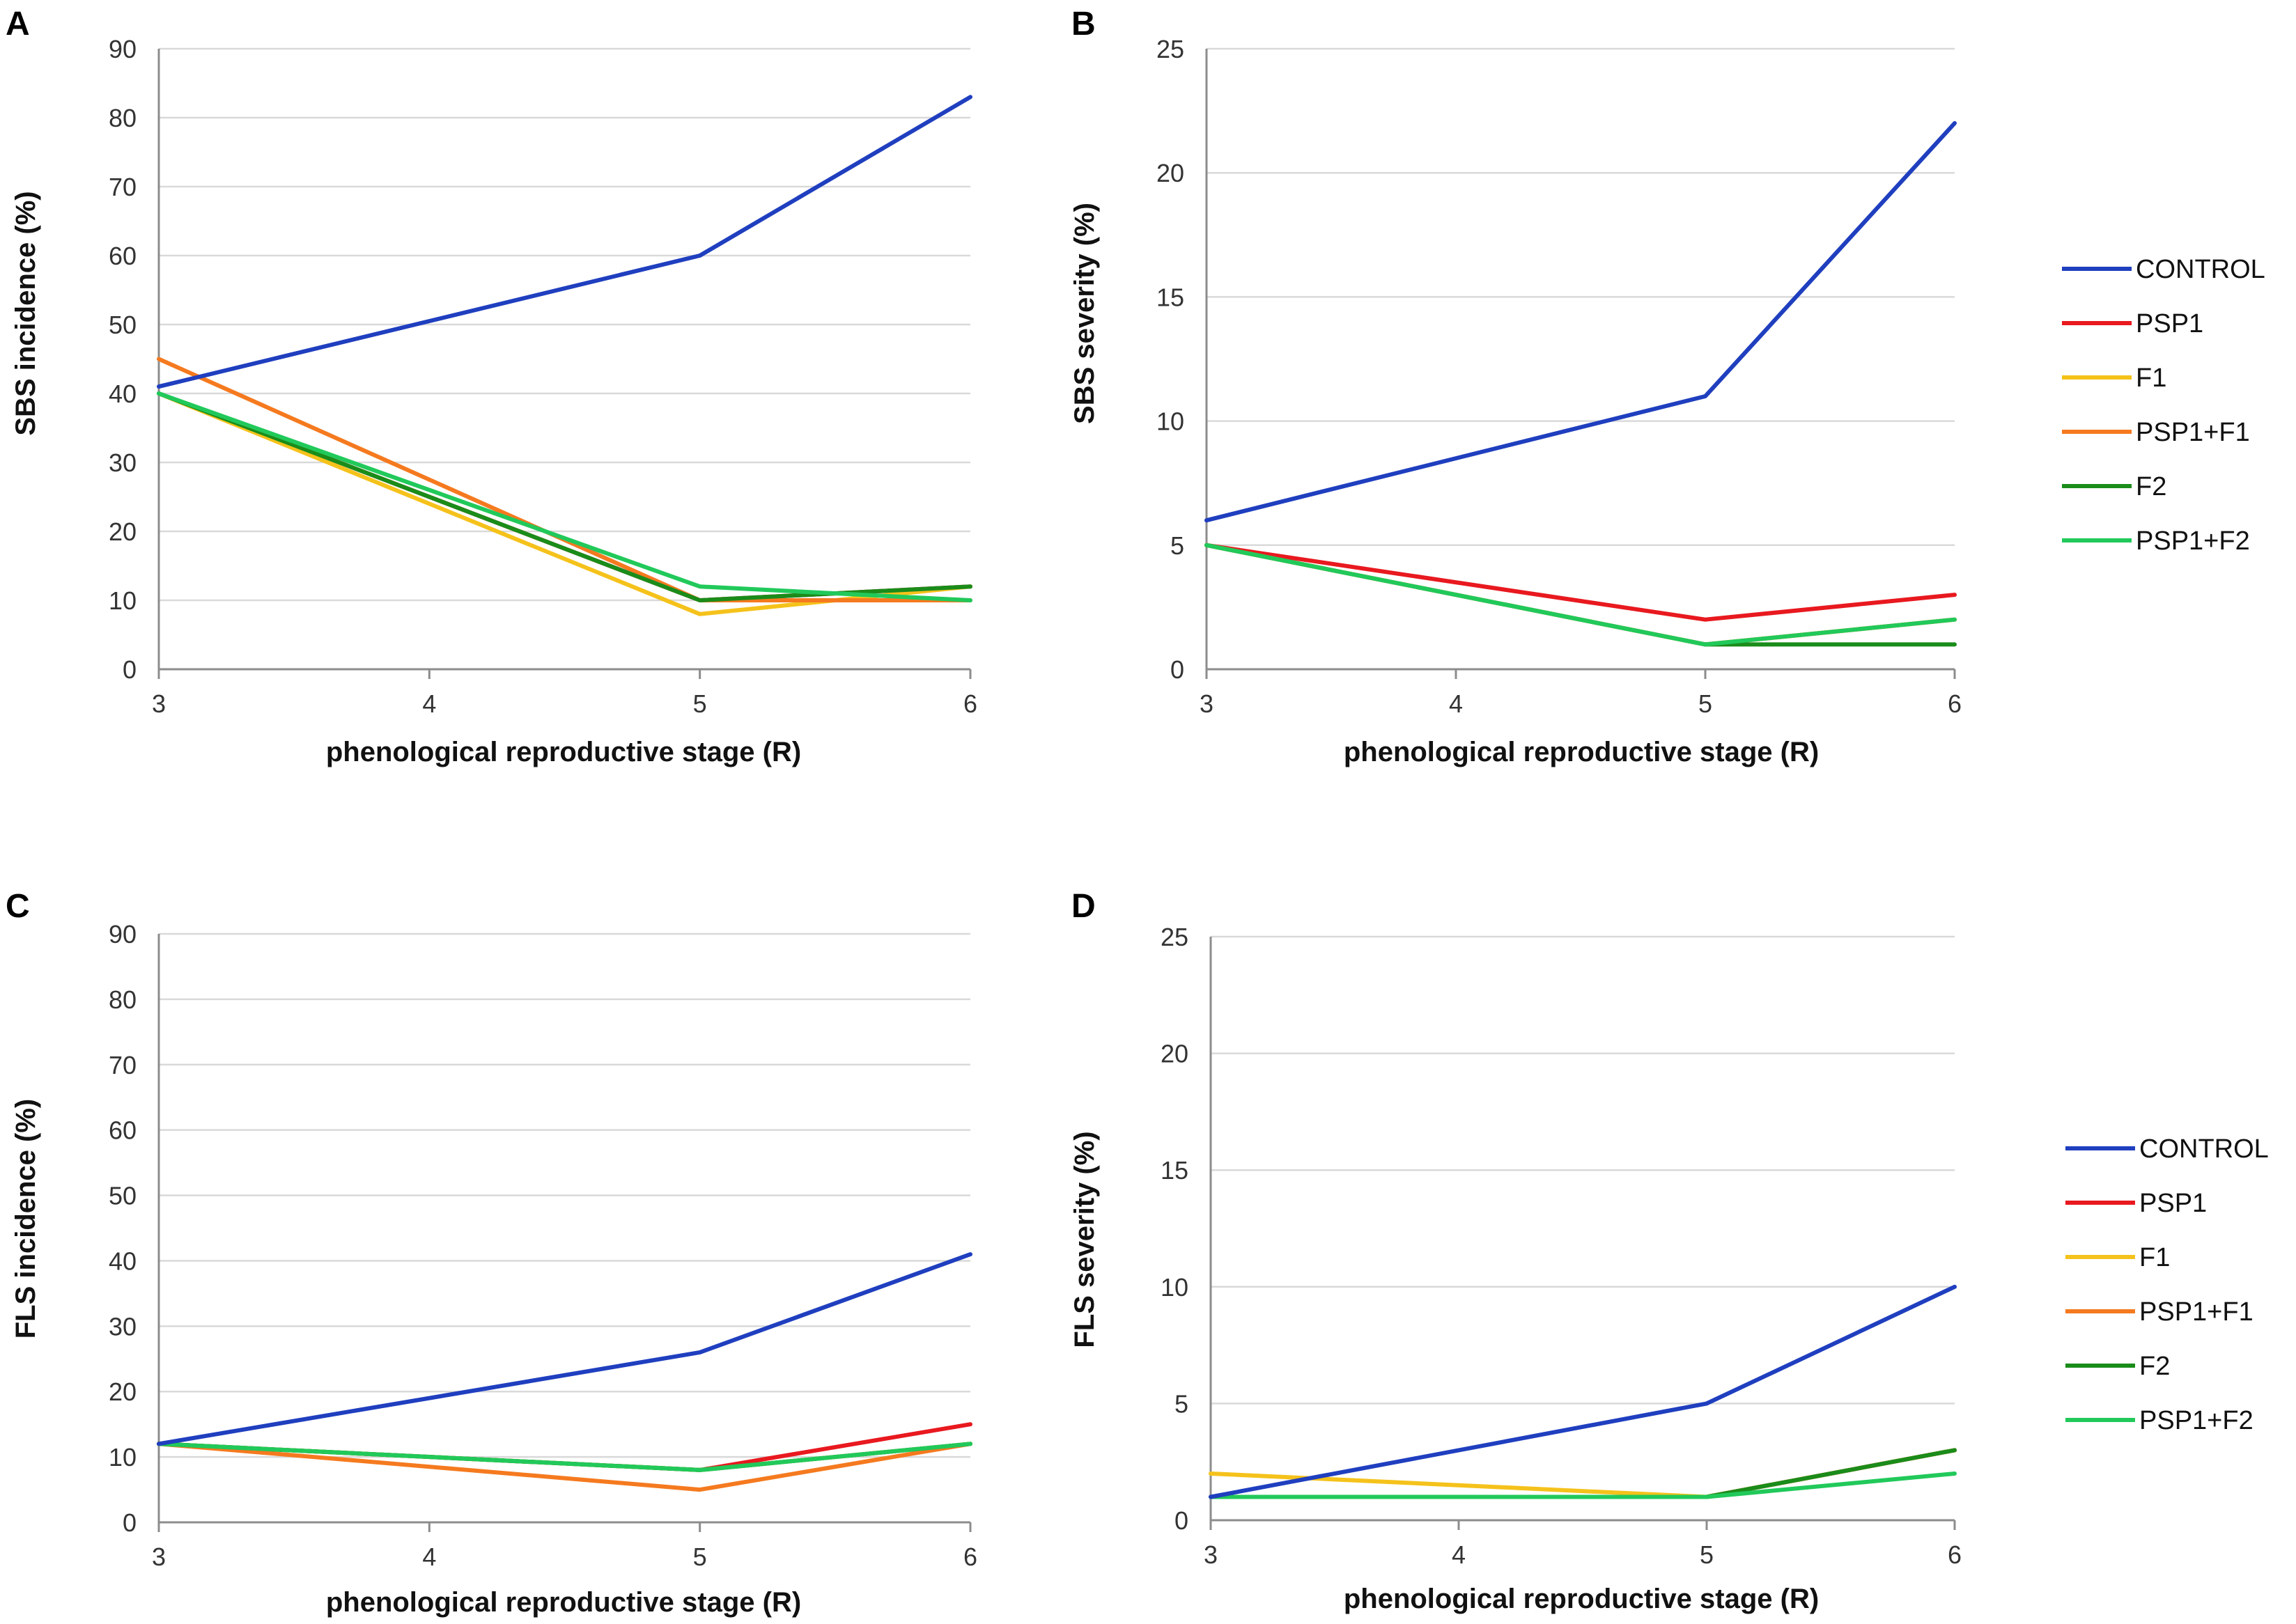 The image size is (2296, 1624). I want to click on series-line-f2, so click(564, 496).